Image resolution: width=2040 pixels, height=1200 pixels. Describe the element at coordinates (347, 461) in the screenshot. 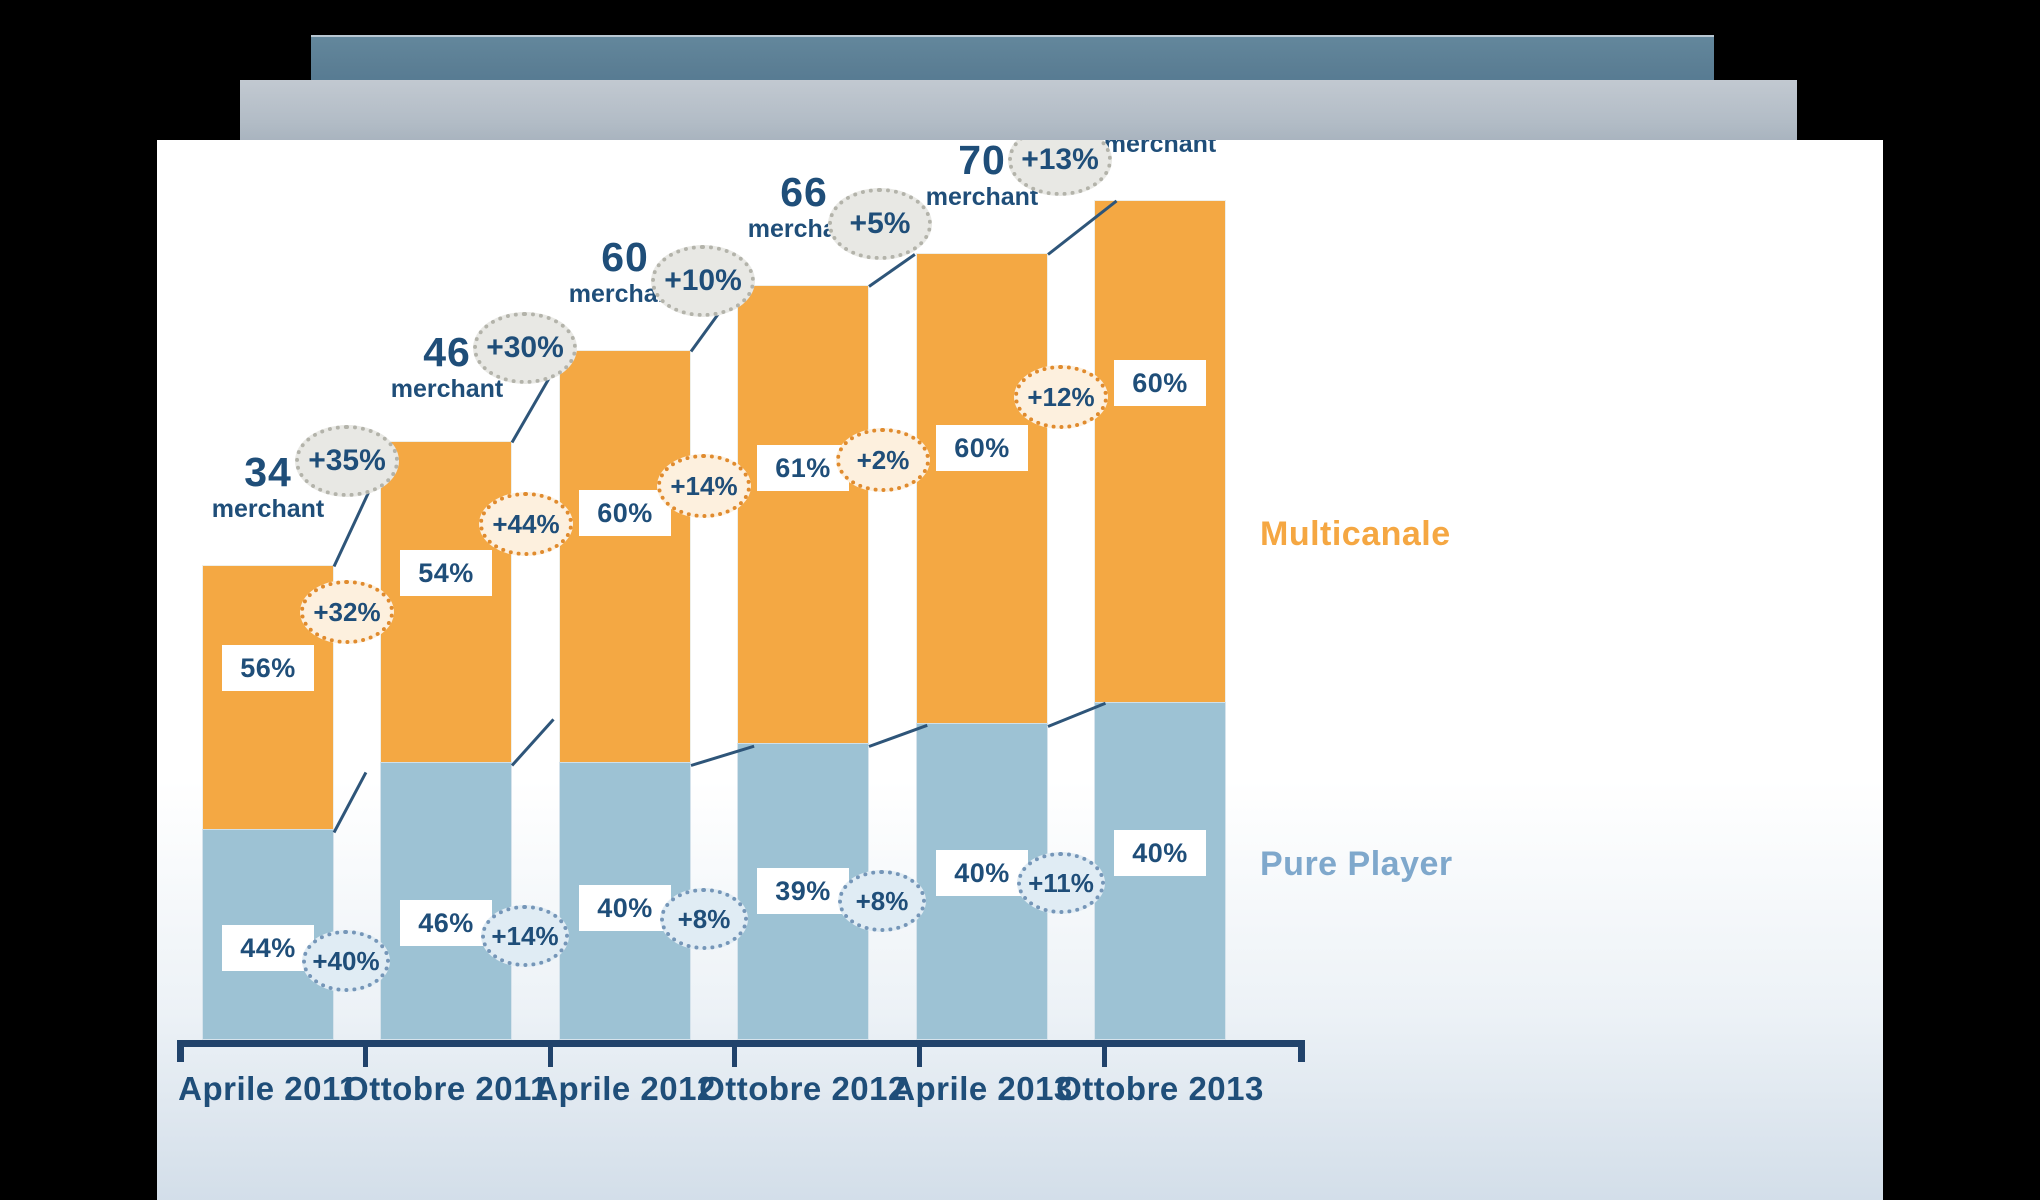

I see `growth-bubble-total-2011apr-to-2011ott: +35%` at that location.